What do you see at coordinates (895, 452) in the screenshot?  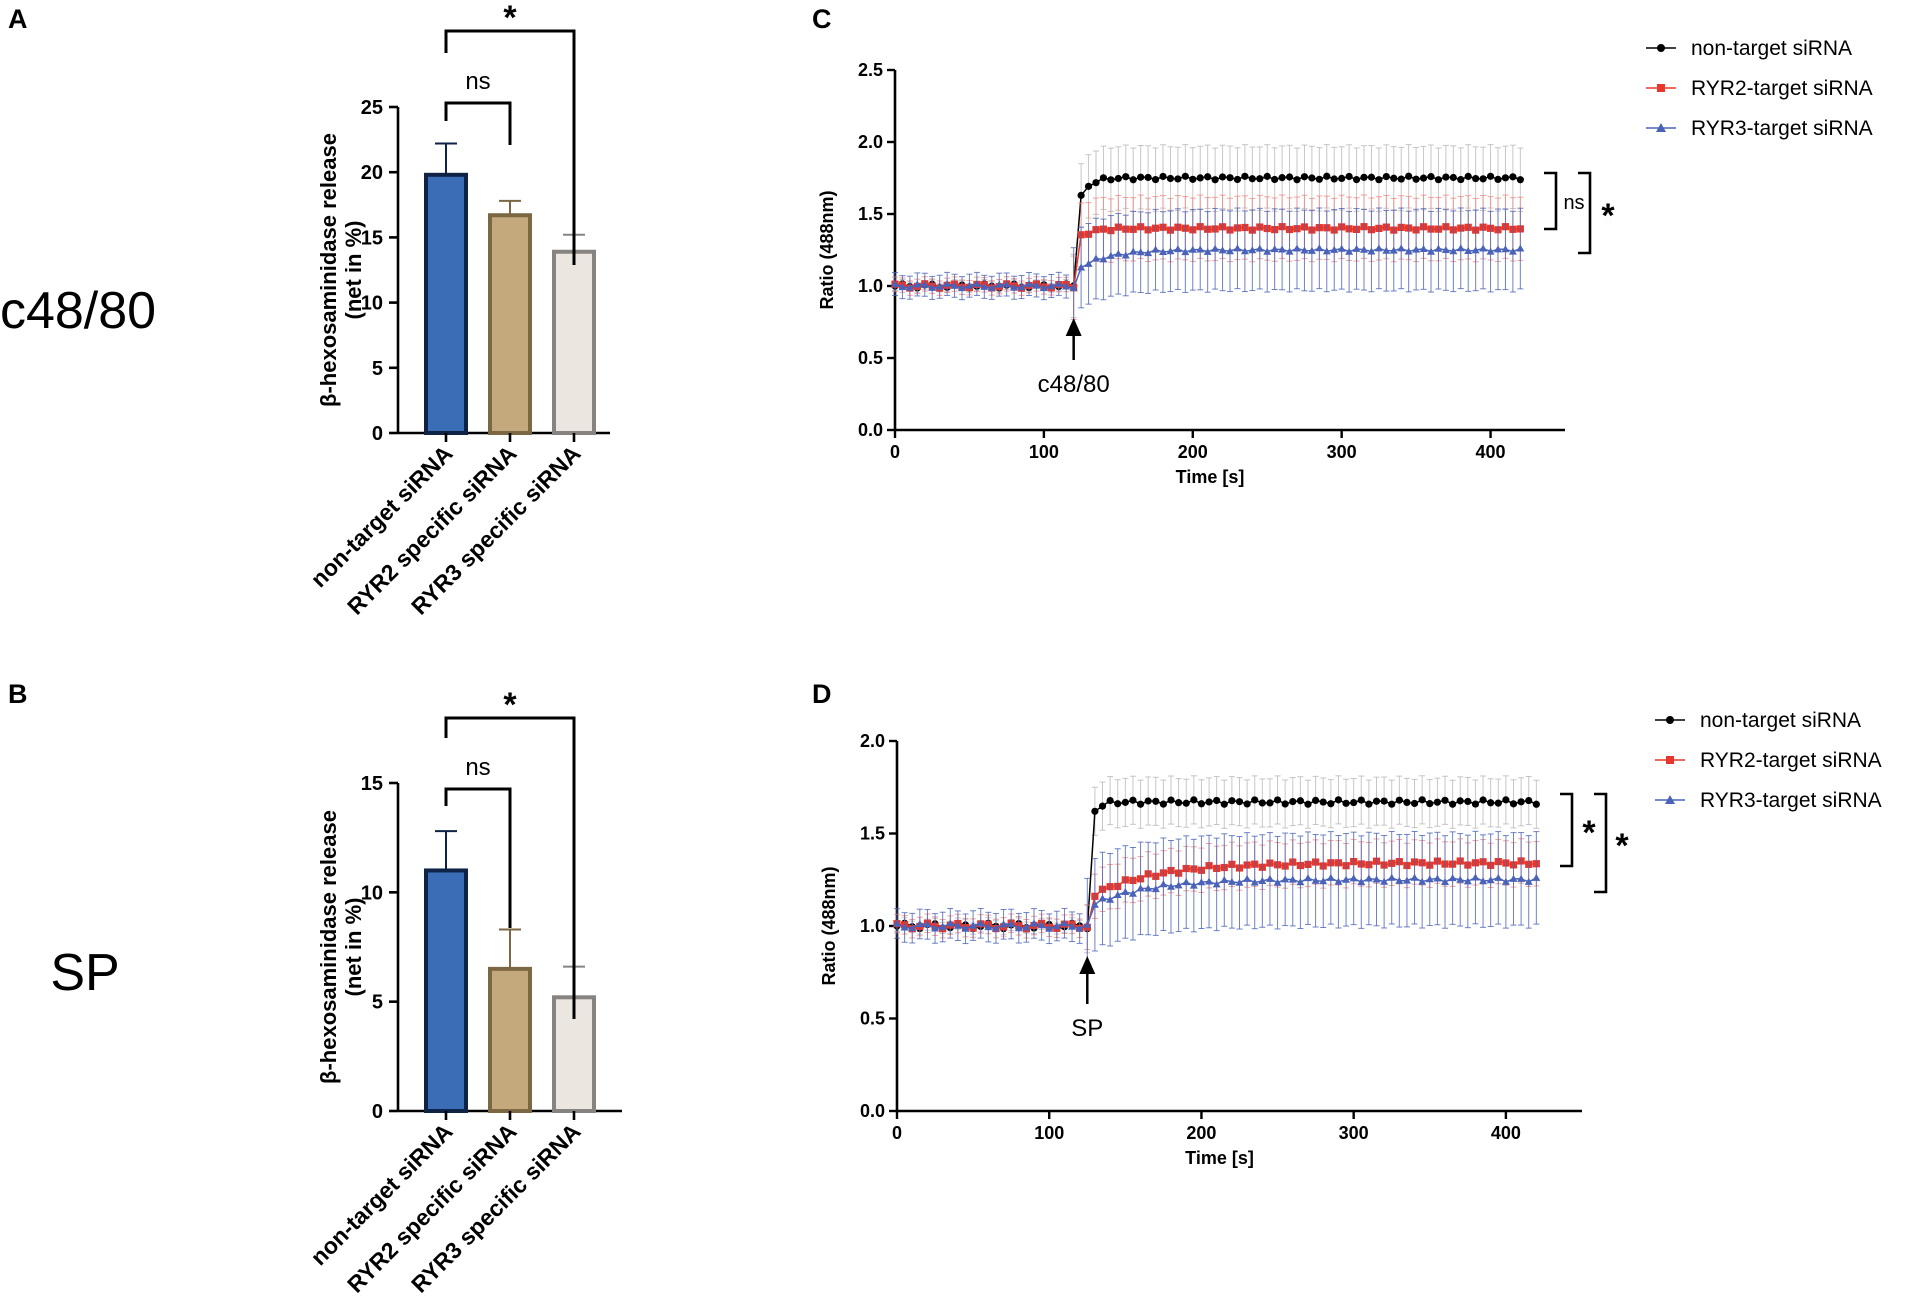 I see `x-tick-label: 0` at bounding box center [895, 452].